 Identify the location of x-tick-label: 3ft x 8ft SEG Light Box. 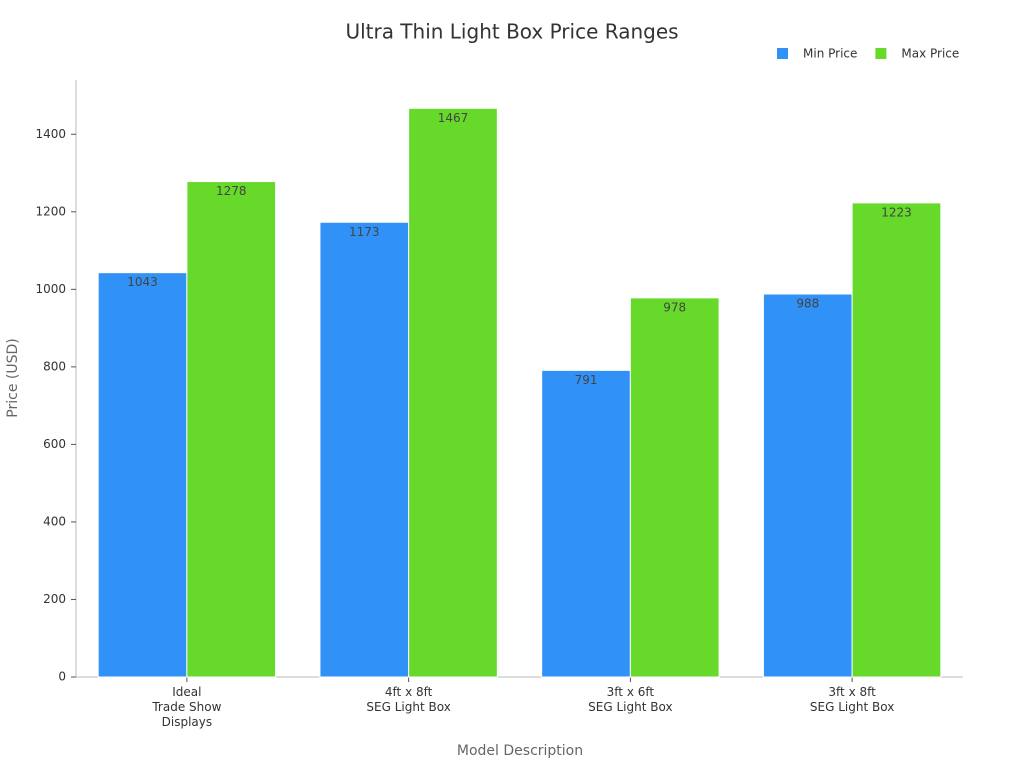
(852, 699).